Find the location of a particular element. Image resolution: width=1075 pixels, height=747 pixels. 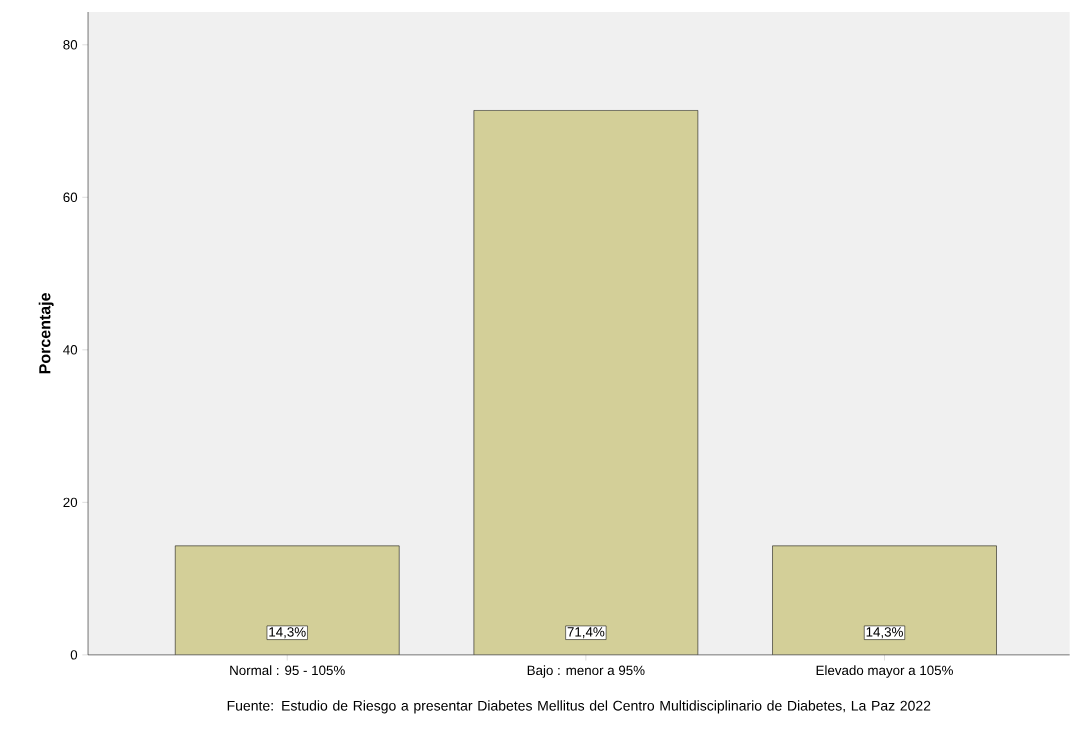

x-tick-label: Elevado mayor a 105% is located at coordinates (884, 671).